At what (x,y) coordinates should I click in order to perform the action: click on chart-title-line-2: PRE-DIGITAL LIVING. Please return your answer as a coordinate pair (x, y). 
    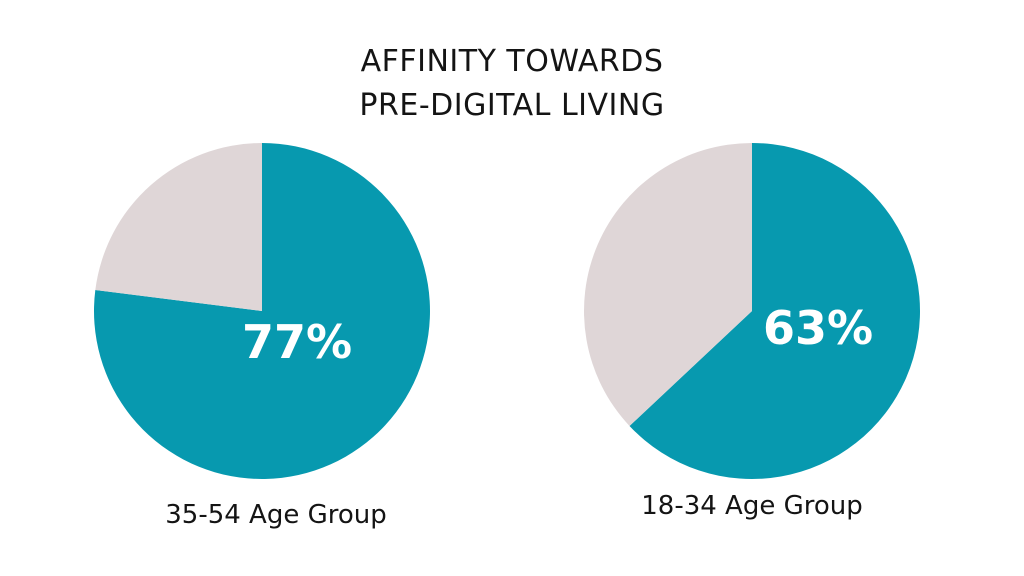
    Looking at the image, I should click on (512, 105).